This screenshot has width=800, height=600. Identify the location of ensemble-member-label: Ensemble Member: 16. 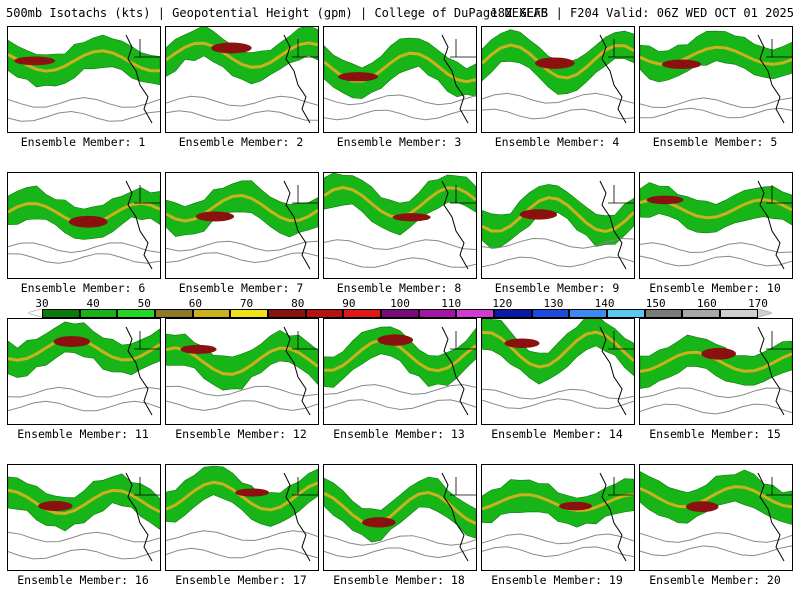
(83, 580).